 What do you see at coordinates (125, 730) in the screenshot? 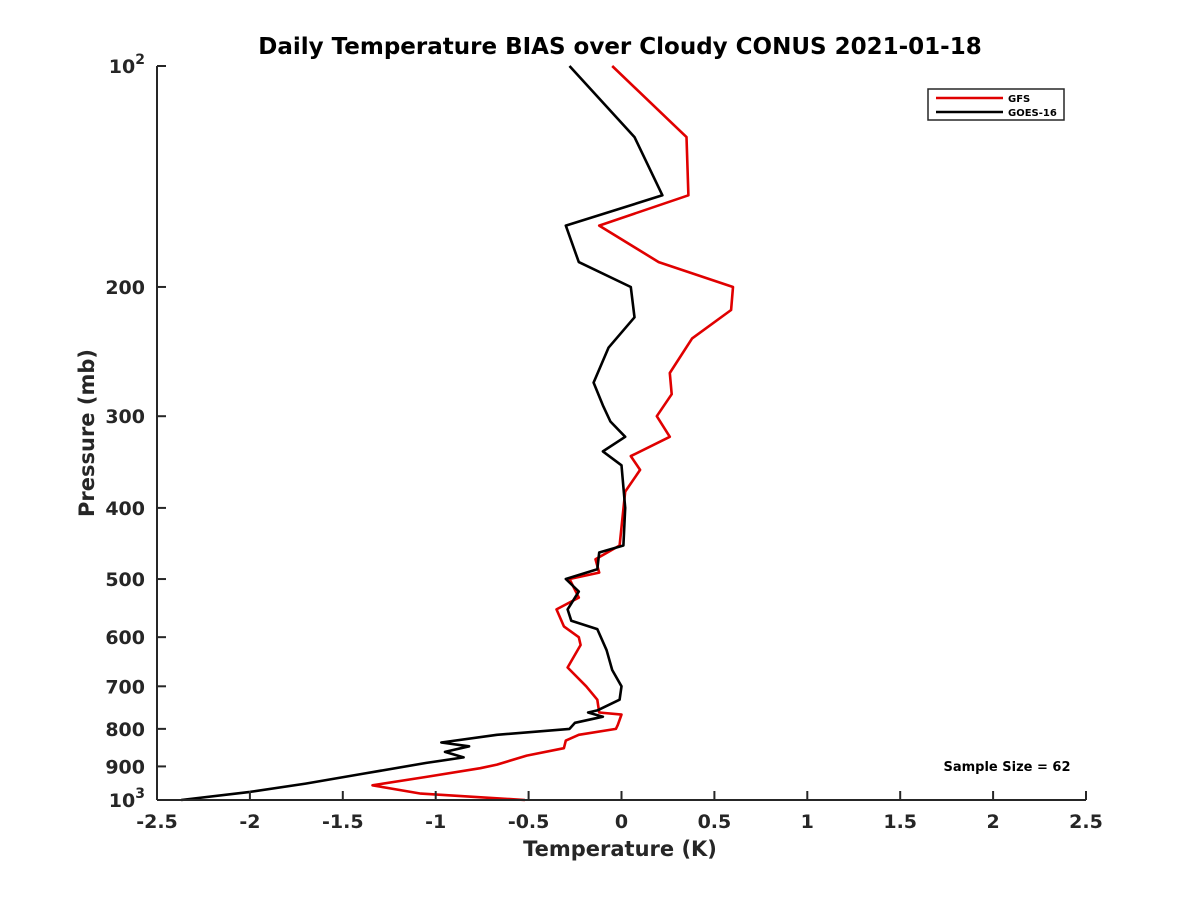
I see `y-tick-label: 800` at bounding box center [125, 730].